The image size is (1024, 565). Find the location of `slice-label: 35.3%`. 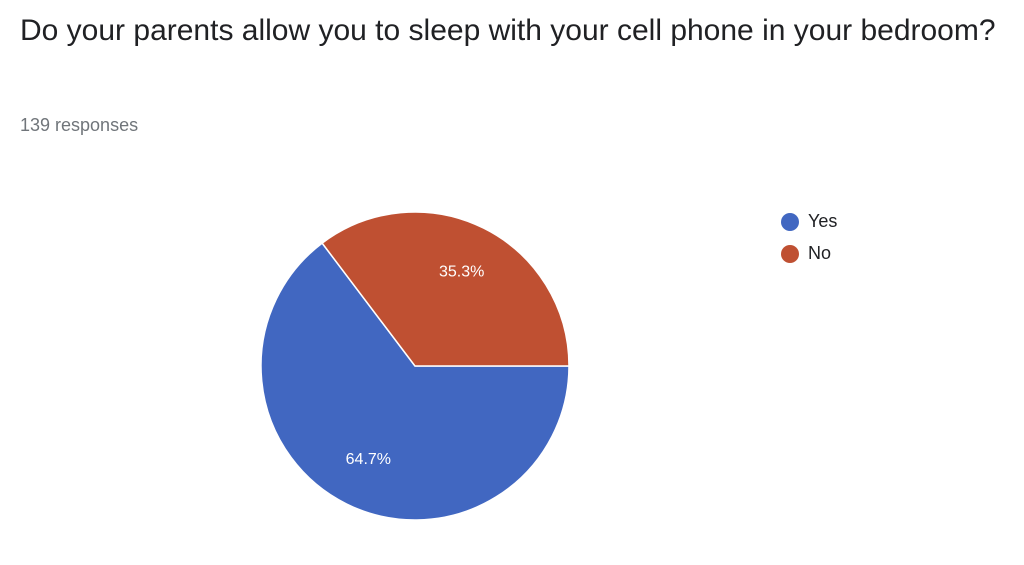

slice-label: 35.3% is located at coordinates (461, 271).